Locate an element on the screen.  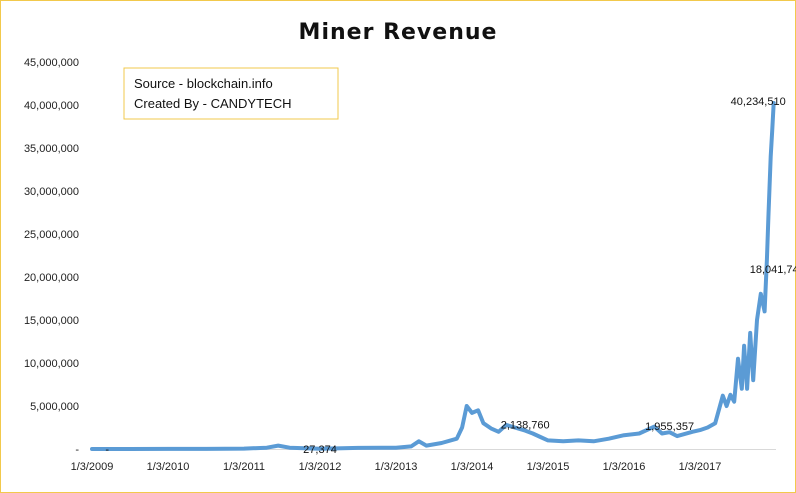
data-label: 1,955,357 is located at coordinates (669, 427).